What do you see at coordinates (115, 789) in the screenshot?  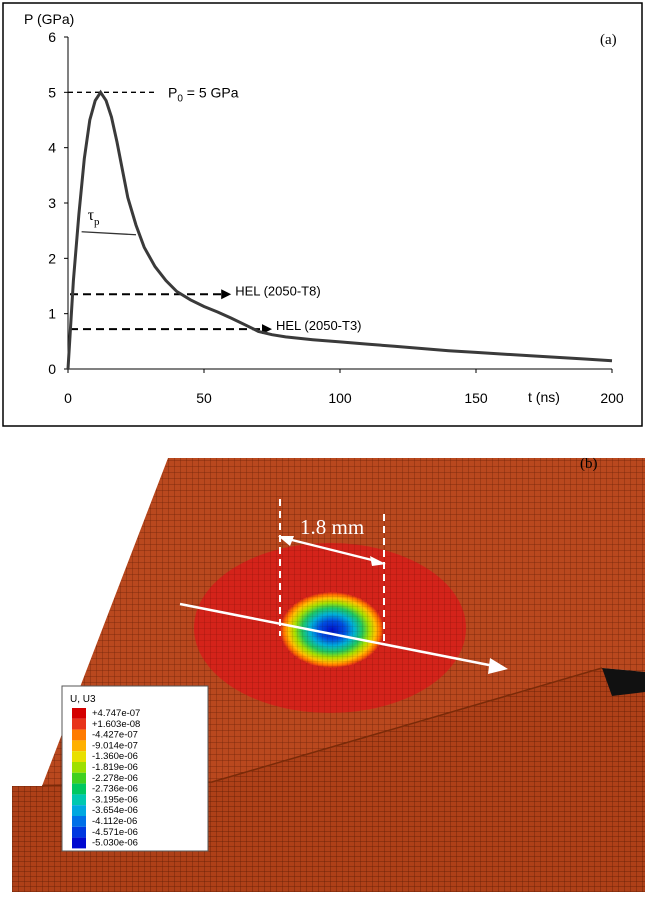 I see `legend-entry: -2.736e-06` at bounding box center [115, 789].